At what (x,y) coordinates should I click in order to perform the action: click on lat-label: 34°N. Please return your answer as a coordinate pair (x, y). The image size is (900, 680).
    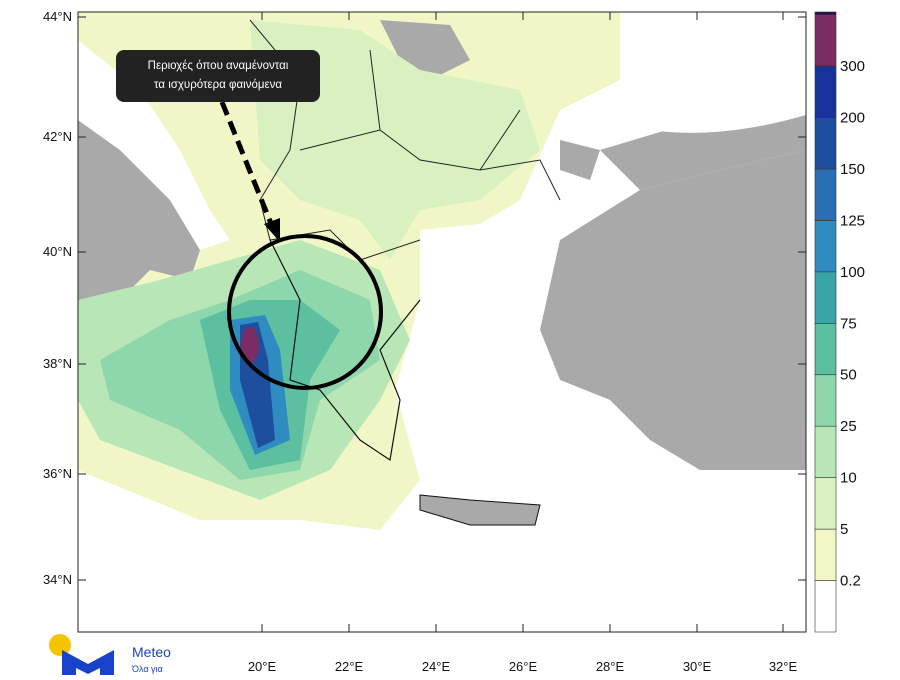
    Looking at the image, I should click on (57, 579).